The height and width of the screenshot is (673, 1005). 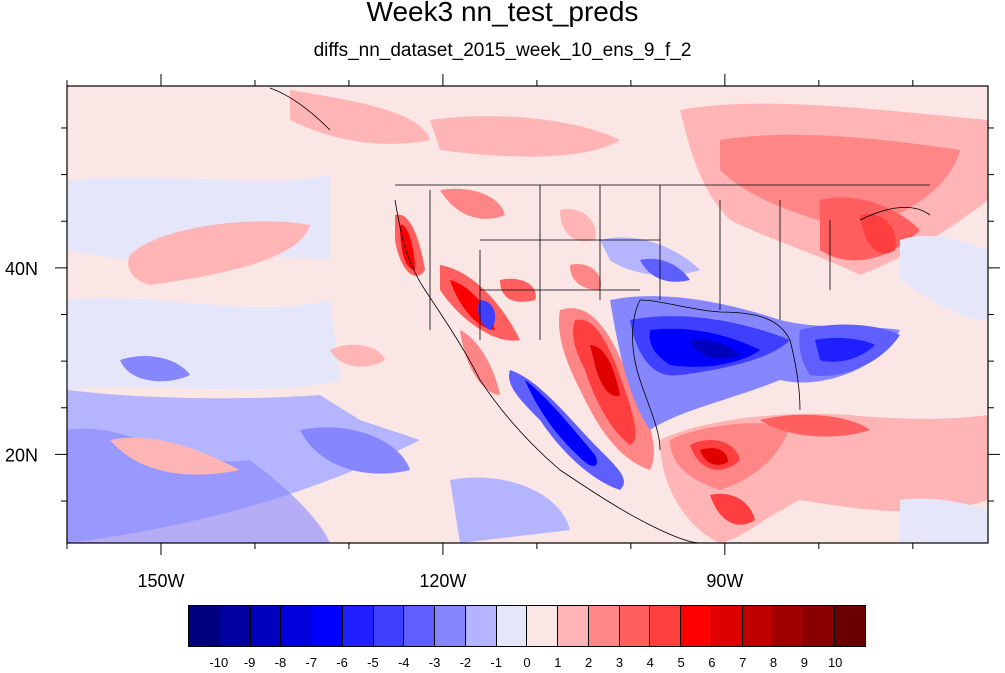 What do you see at coordinates (465, 662) in the screenshot?
I see `colorbar-label: -2` at bounding box center [465, 662].